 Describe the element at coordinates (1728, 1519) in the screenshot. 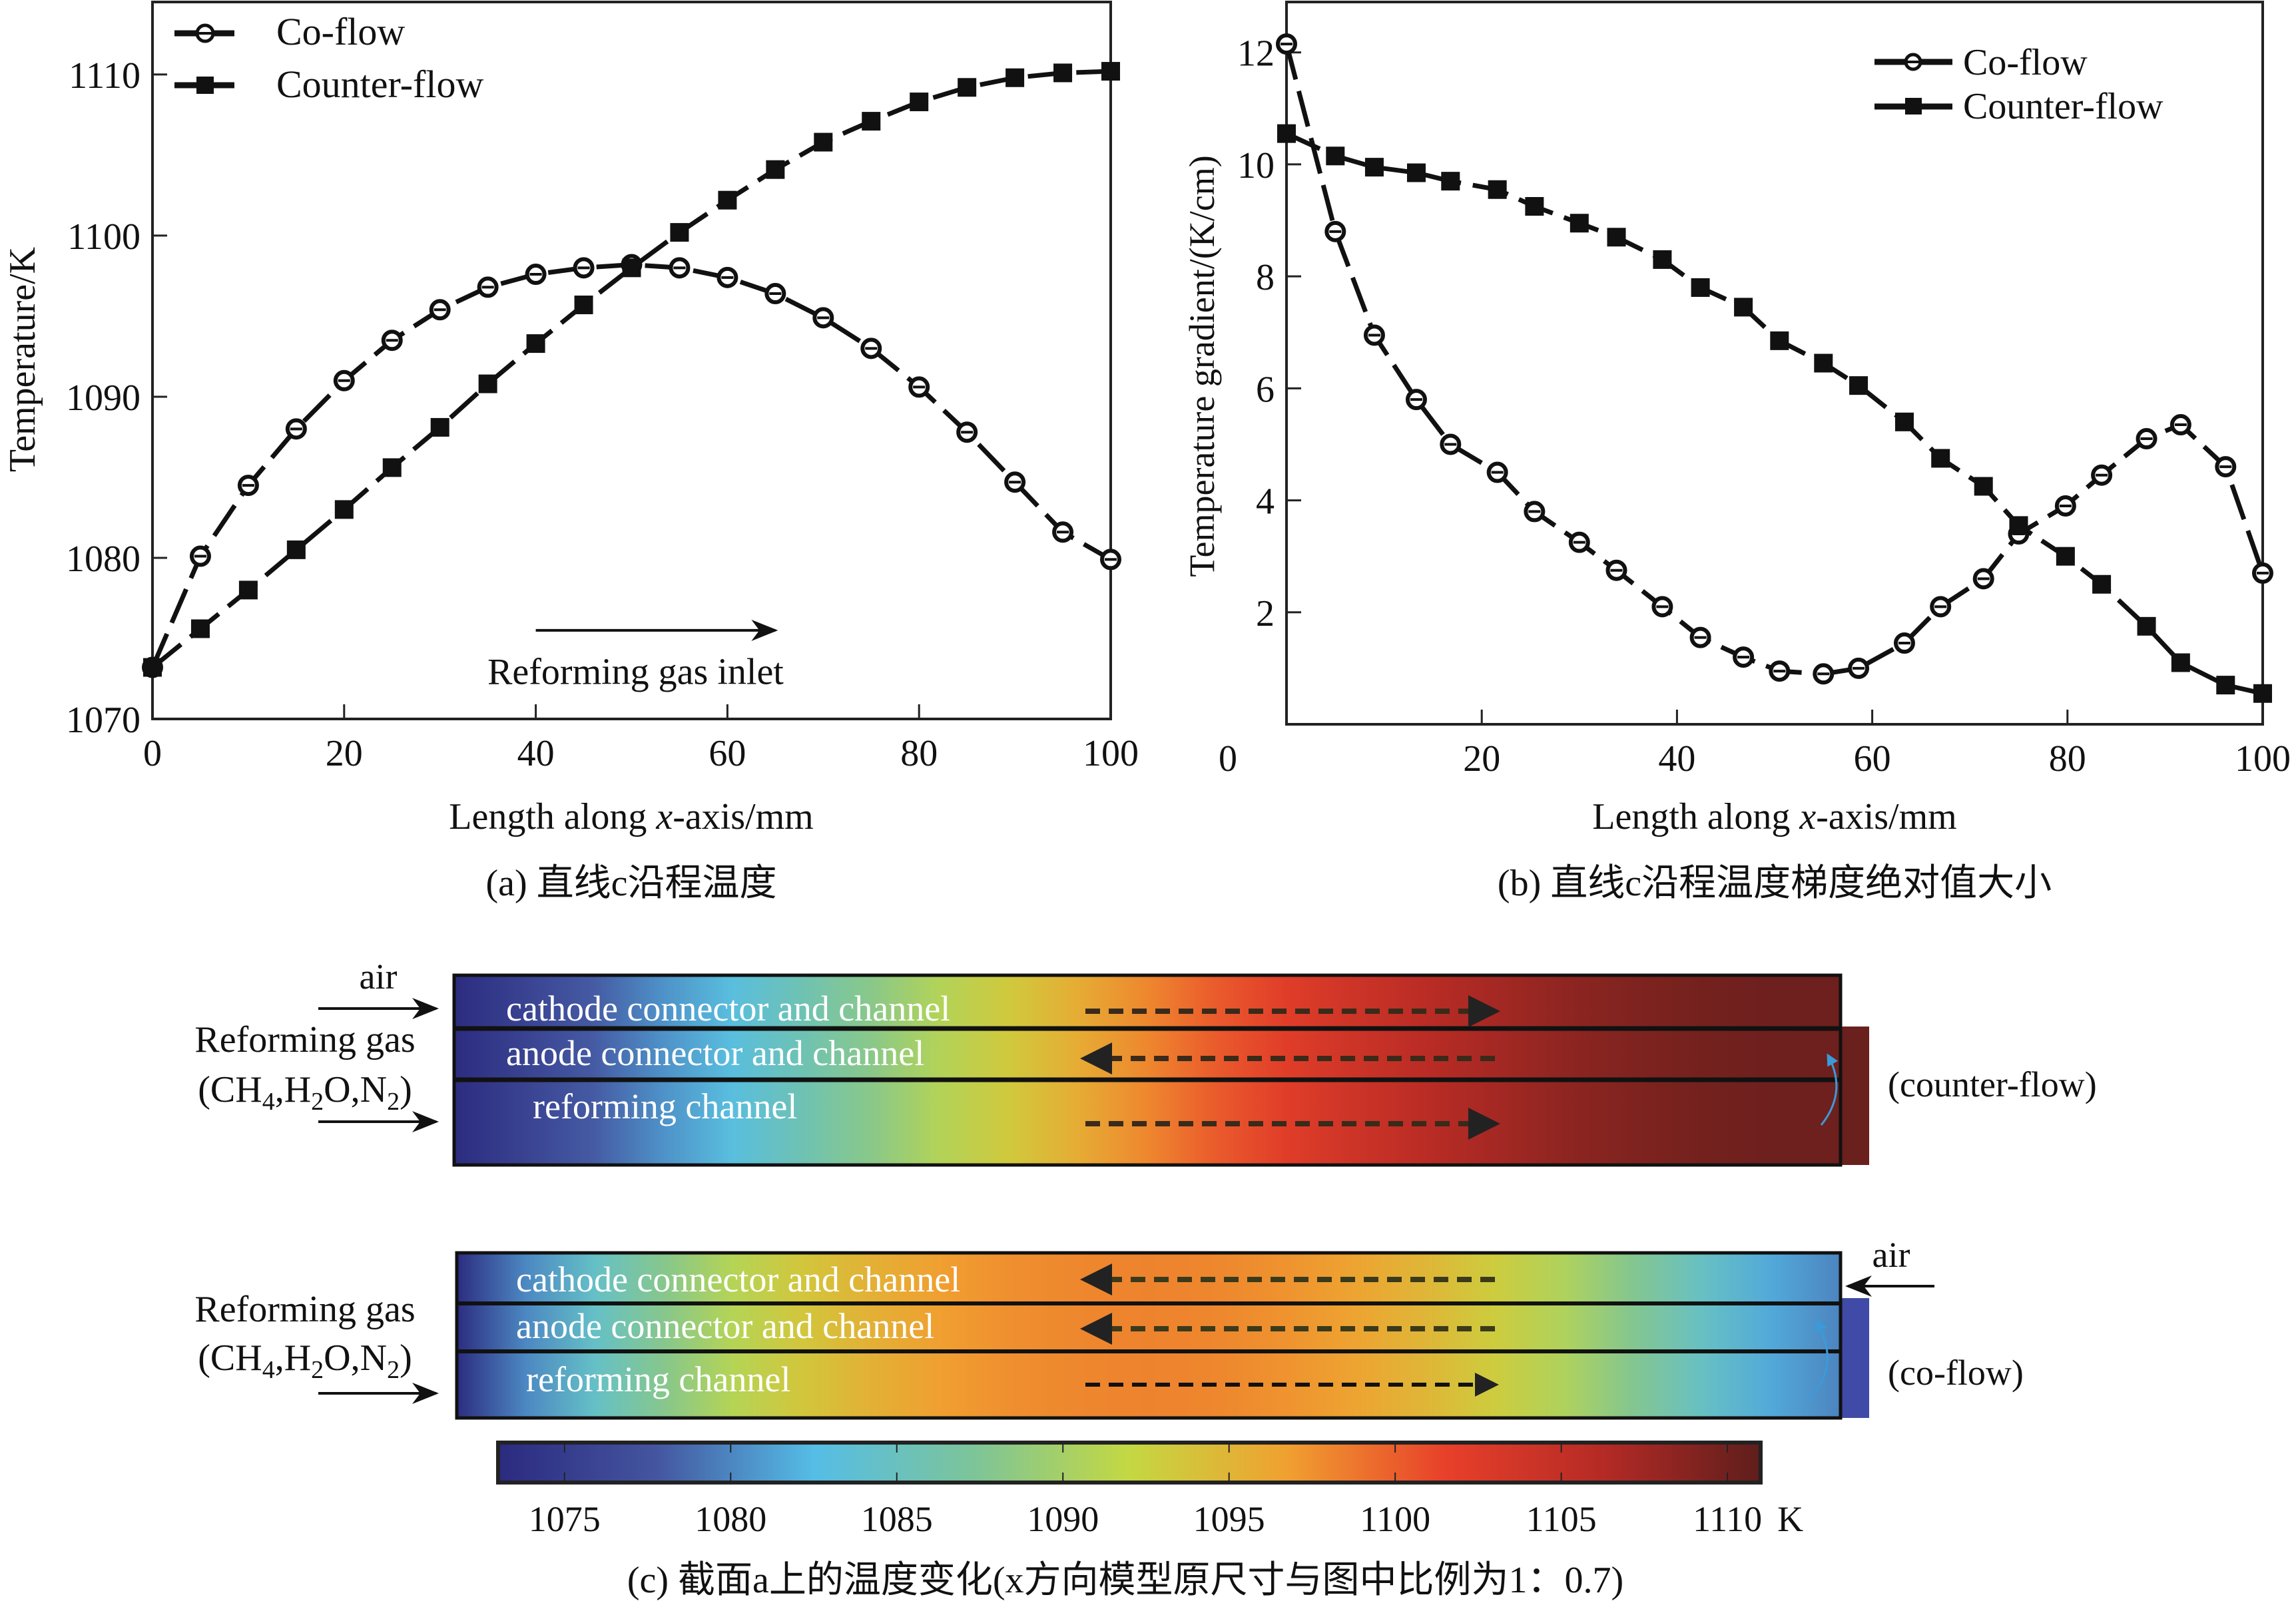

I see `colorbar-tick-label: 1110` at that location.